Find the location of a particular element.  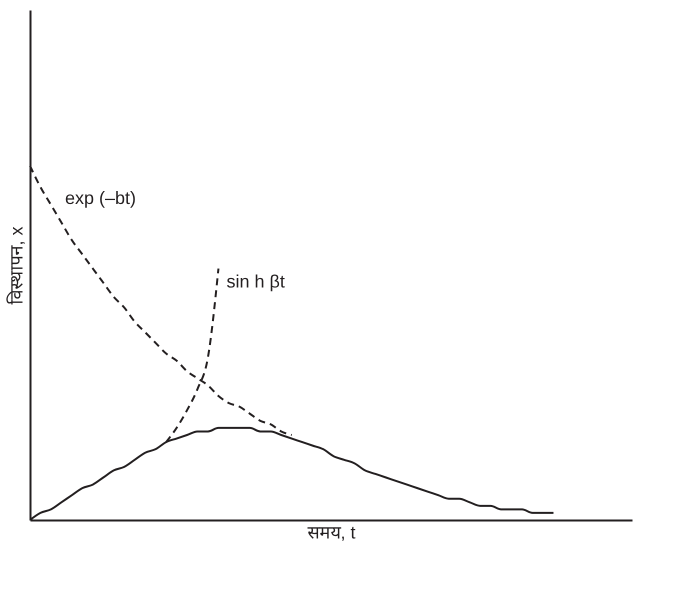

series-label: sin h βt is located at coordinates (255, 282).